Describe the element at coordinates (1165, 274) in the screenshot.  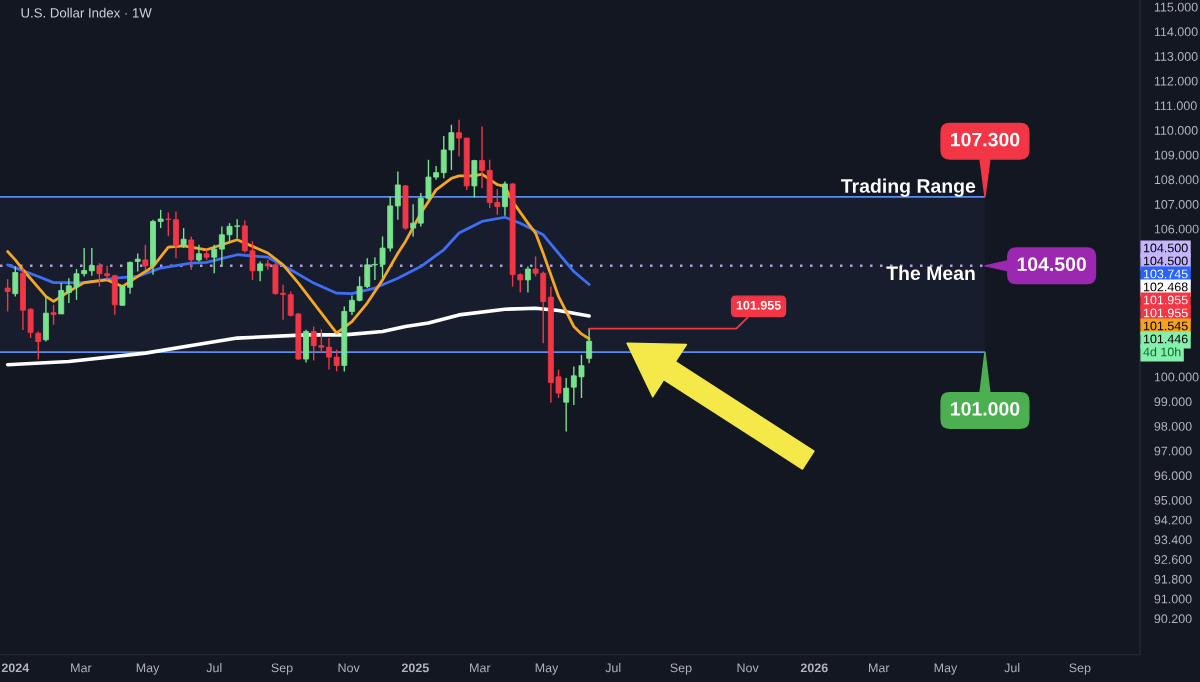
I see `text: 103.745` at that location.